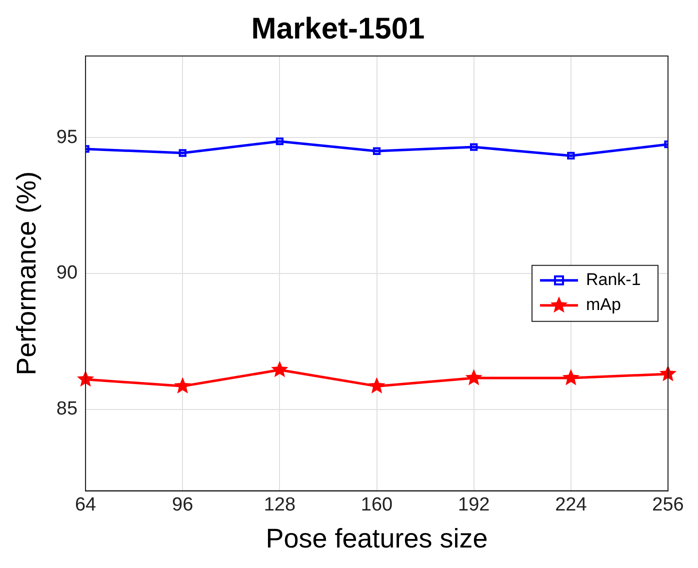 This screenshot has height=568, width=698. Describe the element at coordinates (67, 137) in the screenshot. I see `y-tick-label: 95` at that location.